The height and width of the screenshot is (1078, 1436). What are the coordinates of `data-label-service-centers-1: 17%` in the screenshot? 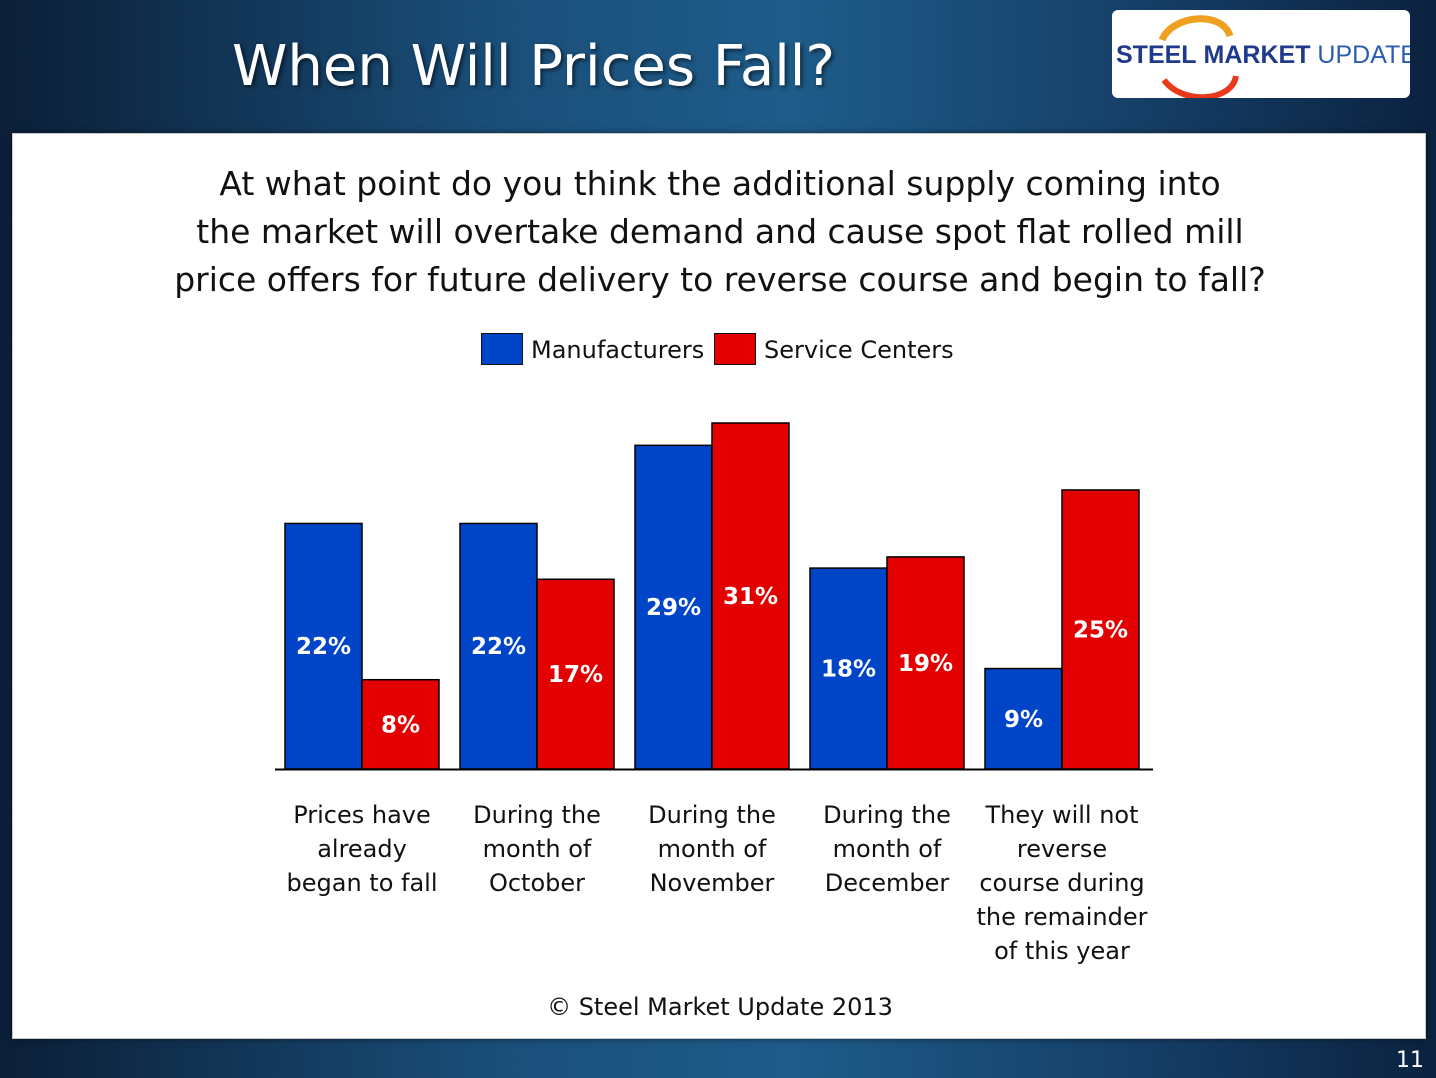 It's located at (575, 675).